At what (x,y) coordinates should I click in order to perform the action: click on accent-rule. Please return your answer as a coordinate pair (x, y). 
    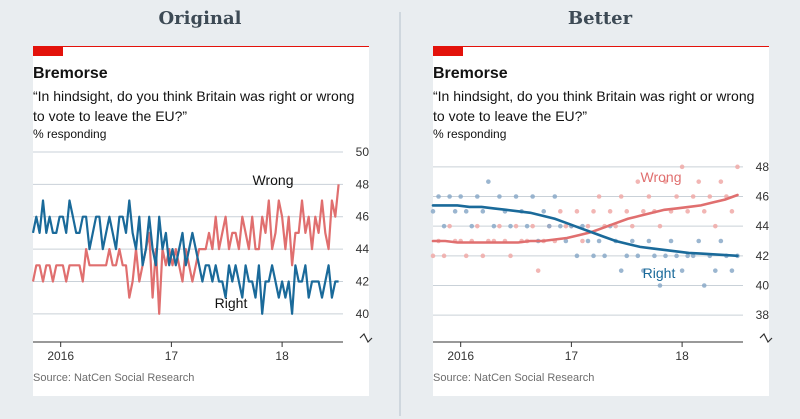
    Looking at the image, I should click on (601, 46).